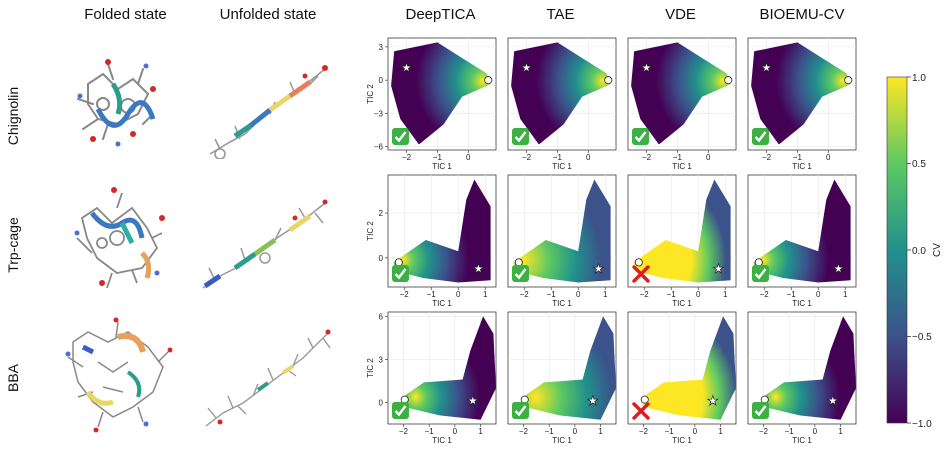 The height and width of the screenshot is (452, 947). I want to click on molecule-bba-folded, so click(119, 377).